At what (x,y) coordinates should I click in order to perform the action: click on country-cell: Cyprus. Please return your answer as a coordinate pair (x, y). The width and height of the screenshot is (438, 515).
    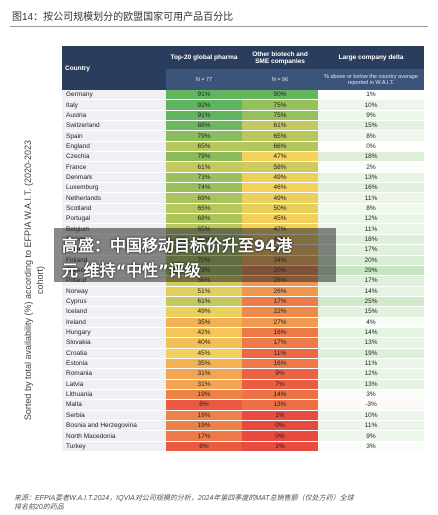
    Looking at the image, I should click on (114, 302).